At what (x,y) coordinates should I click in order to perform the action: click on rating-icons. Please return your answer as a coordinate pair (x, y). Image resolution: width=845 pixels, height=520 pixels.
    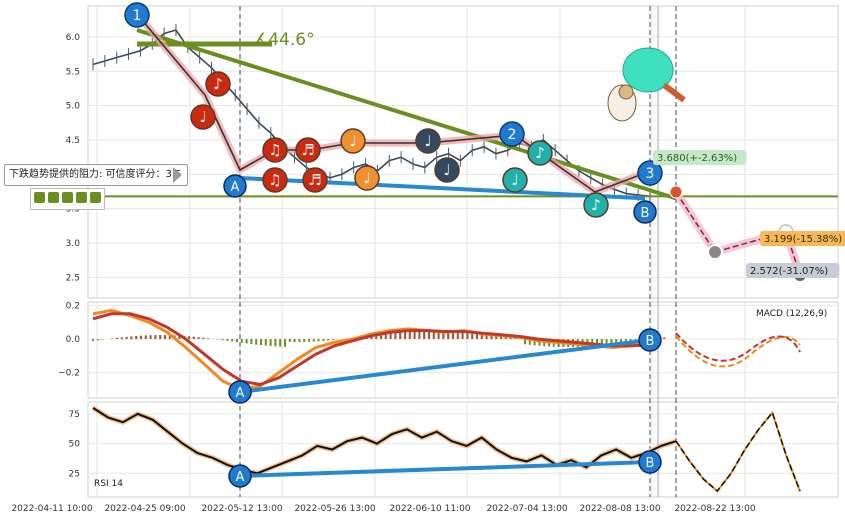
    Looking at the image, I should click on (67, 199).